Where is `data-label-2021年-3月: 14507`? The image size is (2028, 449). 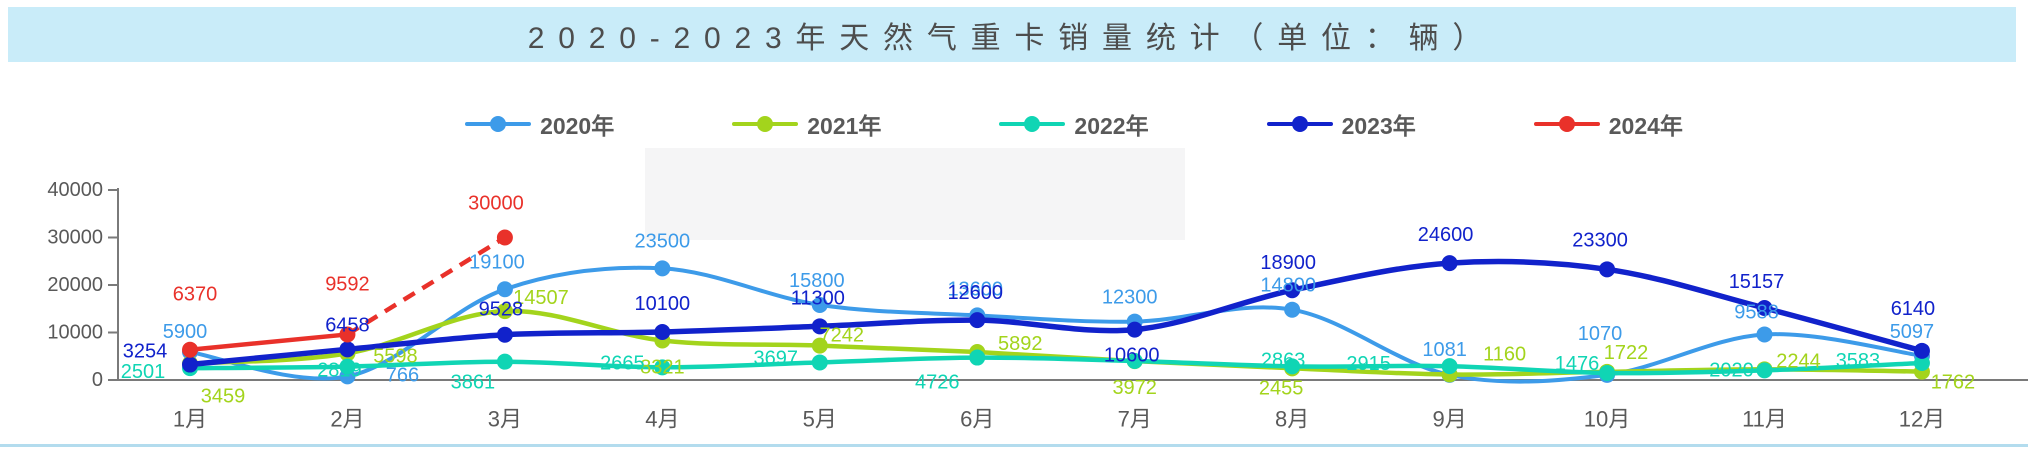
data-label-2021年-3月: 14507 is located at coordinates (541, 298).